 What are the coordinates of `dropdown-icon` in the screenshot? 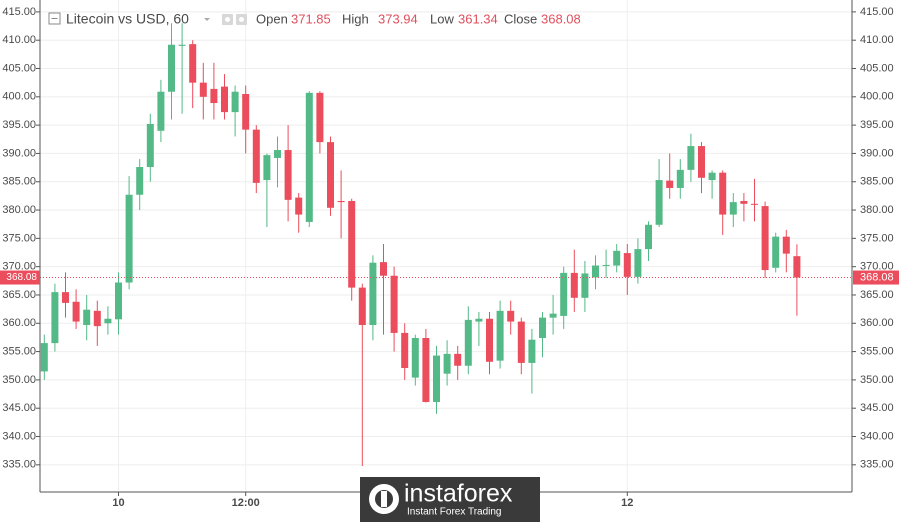 It's located at (207, 19).